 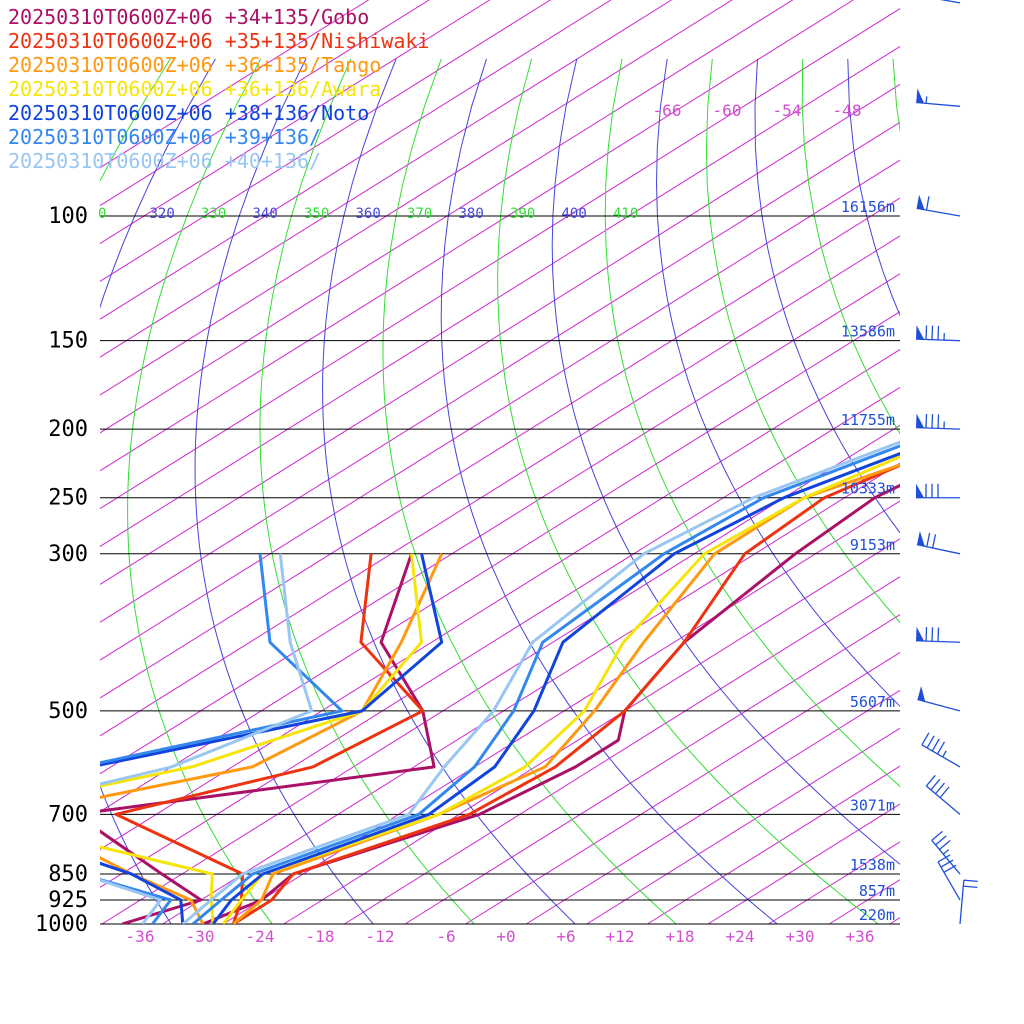 What do you see at coordinates (218, 41) in the screenshot?
I see `legend-entry: 20250310T0600Z+06 +35+135/Nishiwaki` at bounding box center [218, 41].